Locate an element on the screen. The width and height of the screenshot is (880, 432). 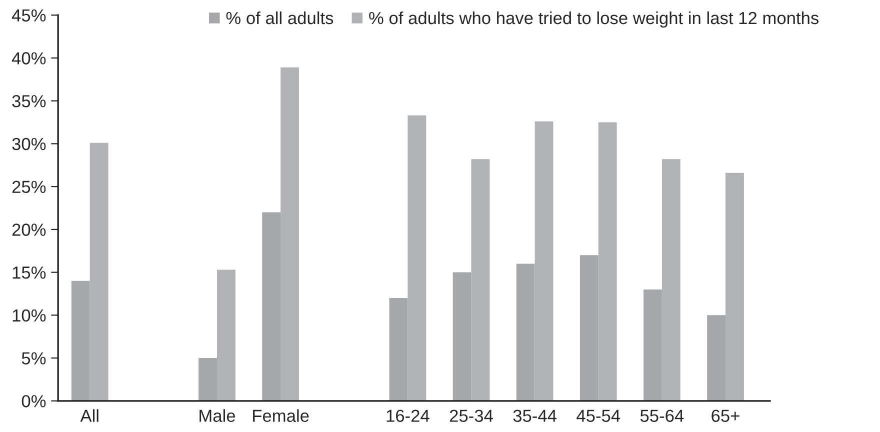
x-tick-label: Male is located at coordinates (218, 415).